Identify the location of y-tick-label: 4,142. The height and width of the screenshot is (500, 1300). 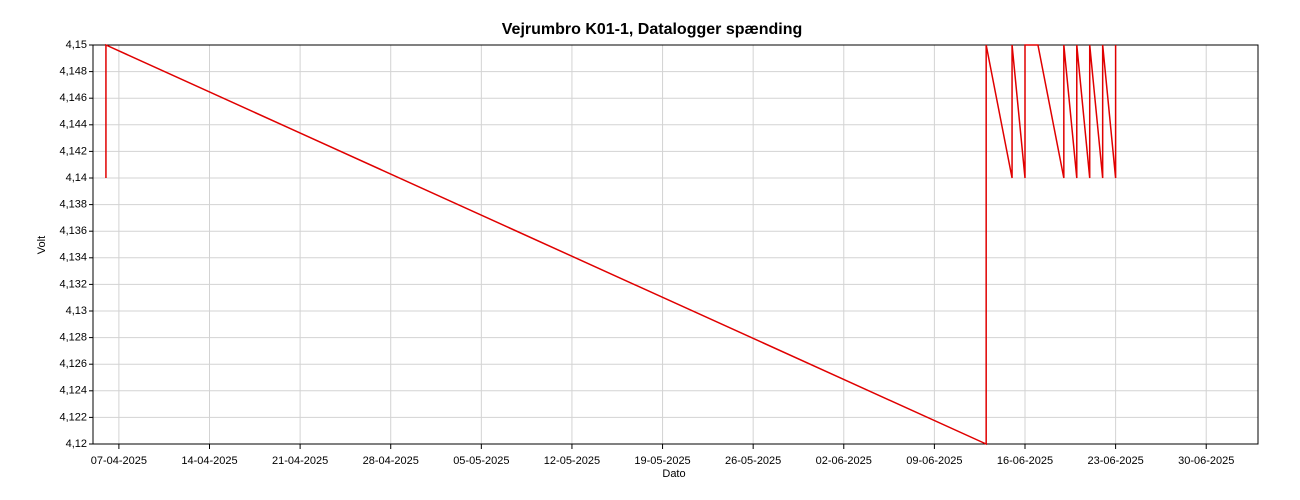
(73, 151).